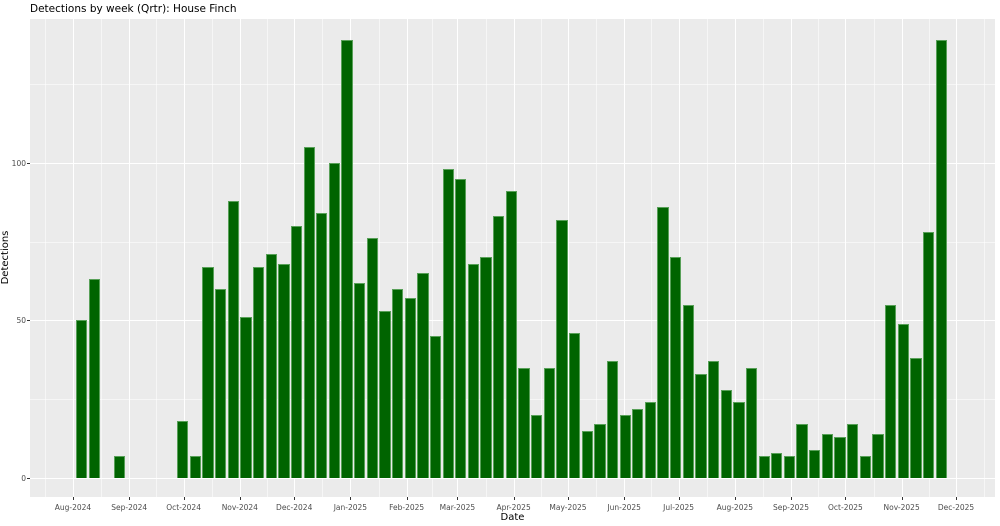 This screenshot has height=526, width=1000. Describe the element at coordinates (28, 321) in the screenshot. I see `y-tick-mark` at that location.